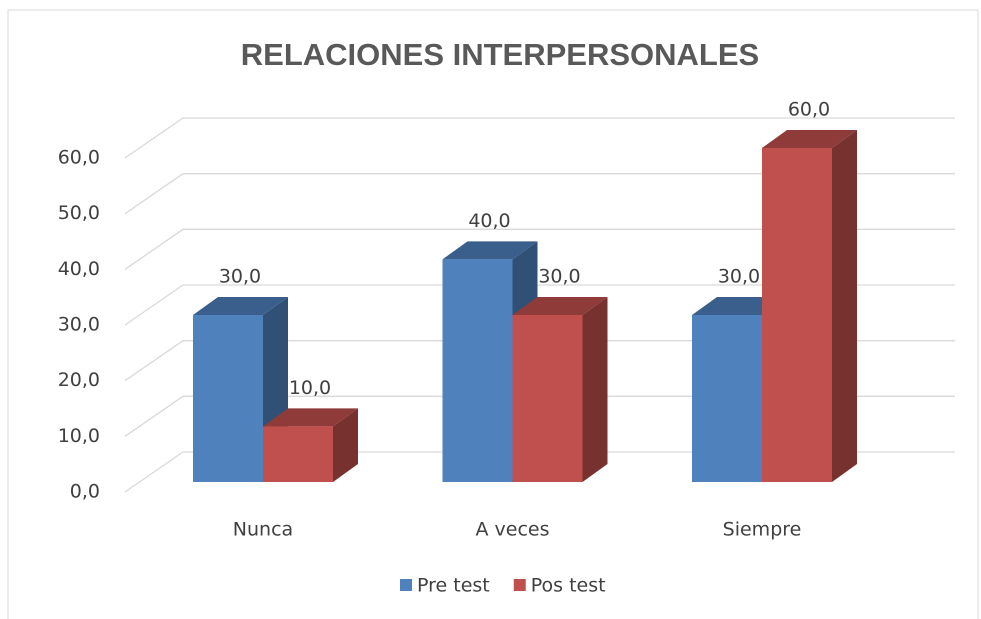 Image resolution: width=981 pixels, height=619 pixels. I want to click on y-tick-label: 50,0, so click(79, 213).